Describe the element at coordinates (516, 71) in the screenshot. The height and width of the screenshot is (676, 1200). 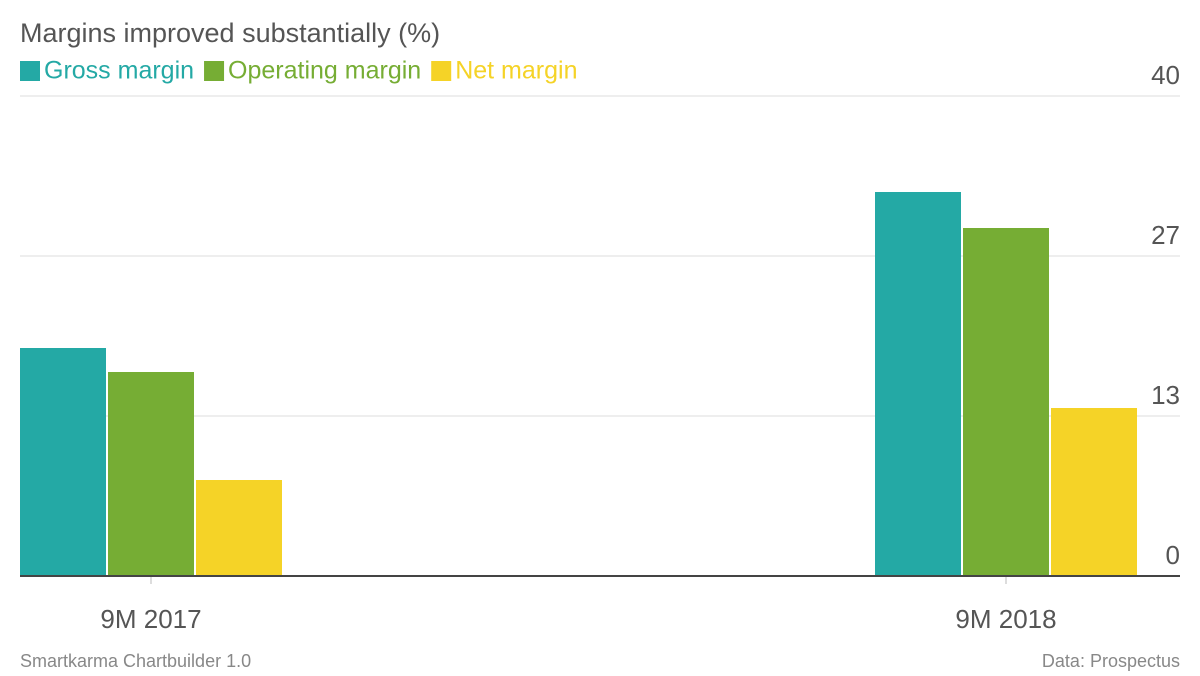
I see `legend-label: Net margin` at that location.